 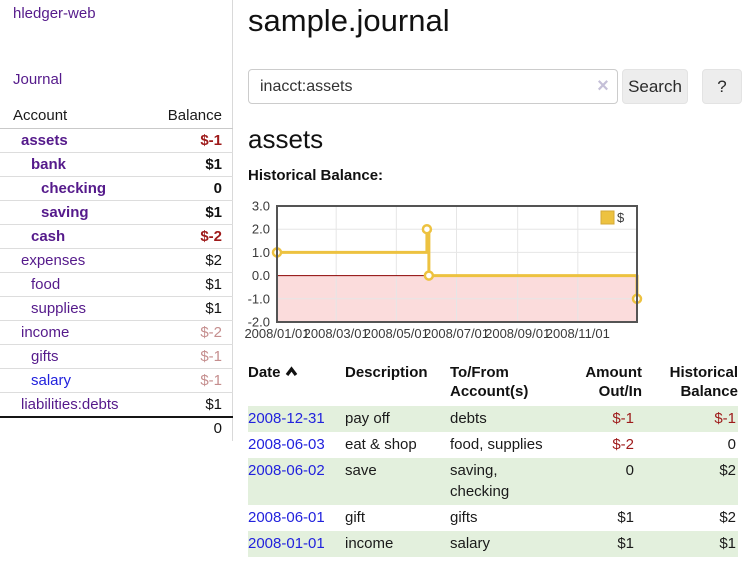 I want to click on search-input, so click(x=433, y=86).